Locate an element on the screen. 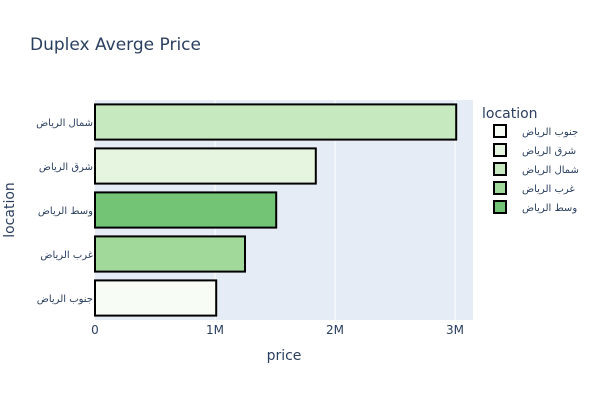  y-tick-label: جنوب الرياض is located at coordinates (65, 299).